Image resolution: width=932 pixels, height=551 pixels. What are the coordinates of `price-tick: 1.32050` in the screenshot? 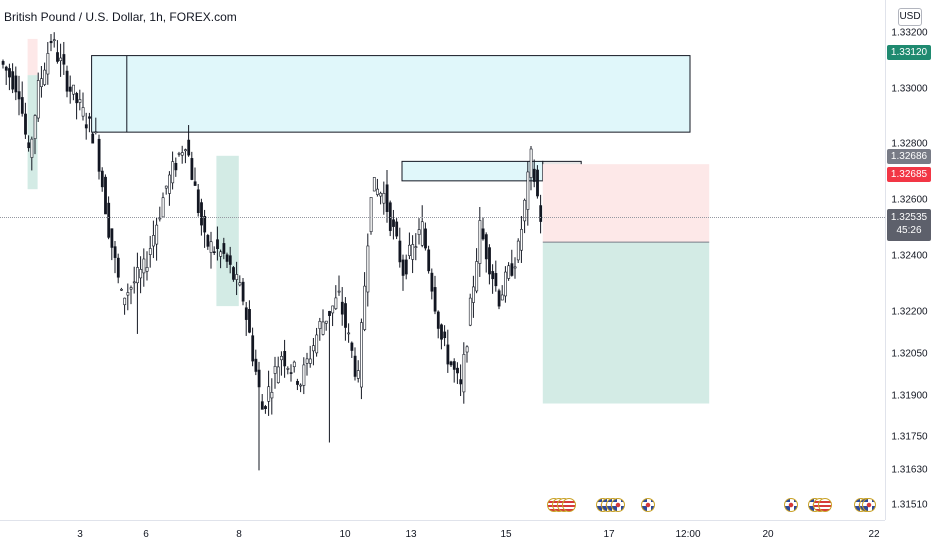 It's located at (909, 354).